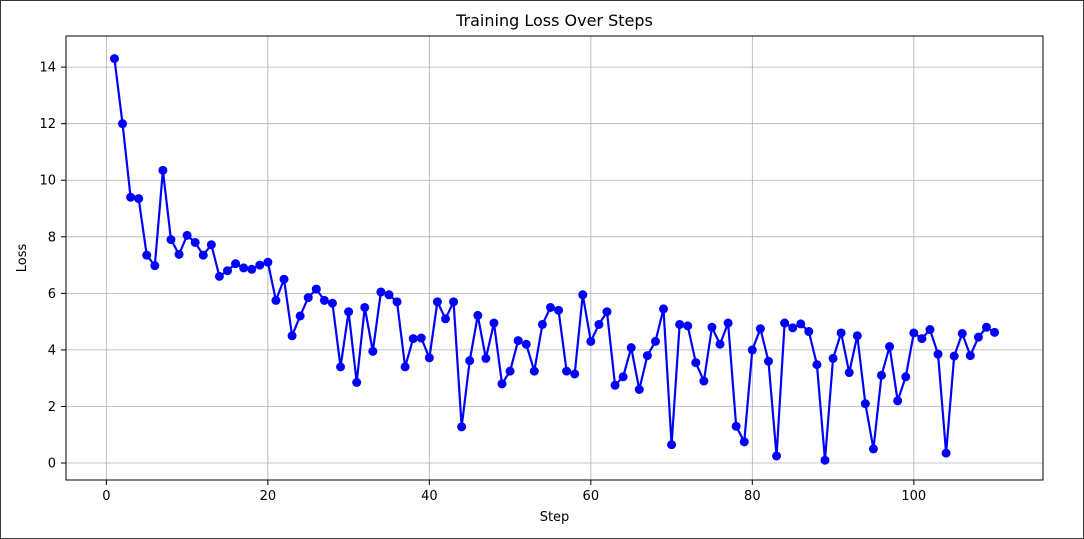  What do you see at coordinates (429, 496) in the screenshot?
I see `x-tick-label: 40` at bounding box center [429, 496].